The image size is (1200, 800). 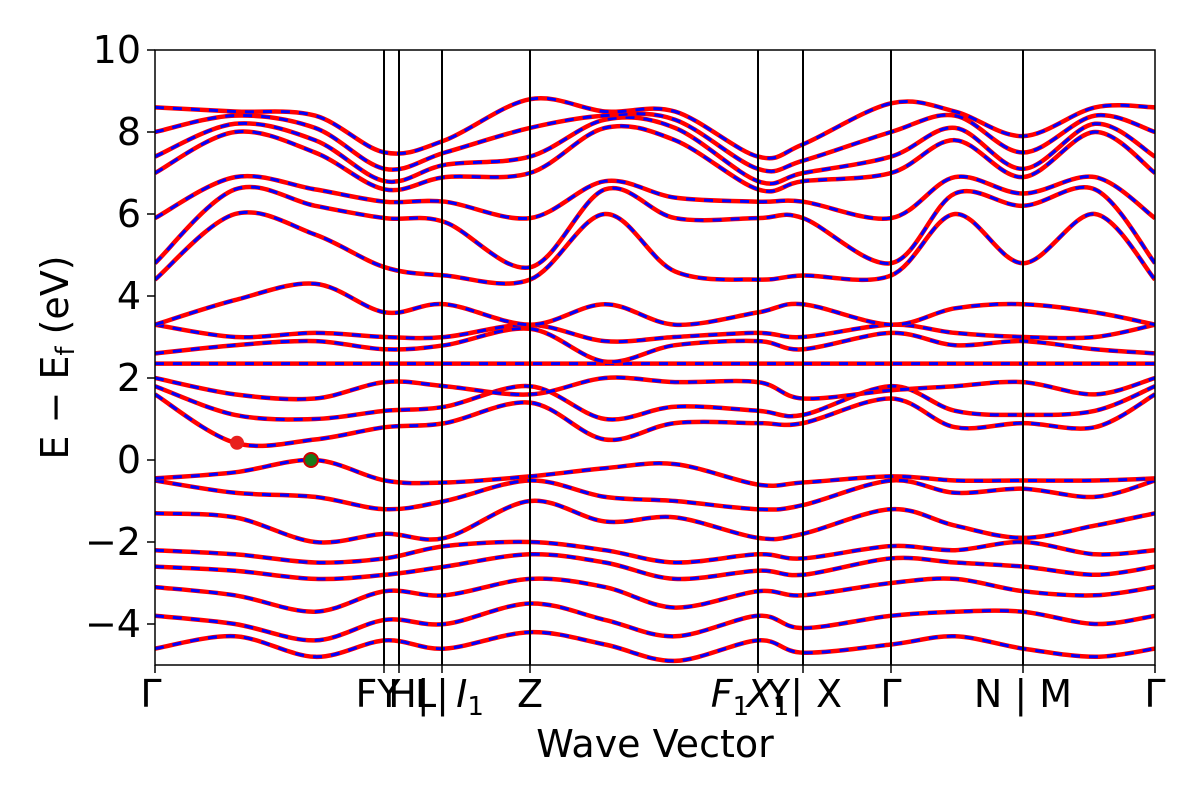 What do you see at coordinates (113, 542) in the screenshot?
I see `y-tick-label-6: −2` at bounding box center [113, 542].